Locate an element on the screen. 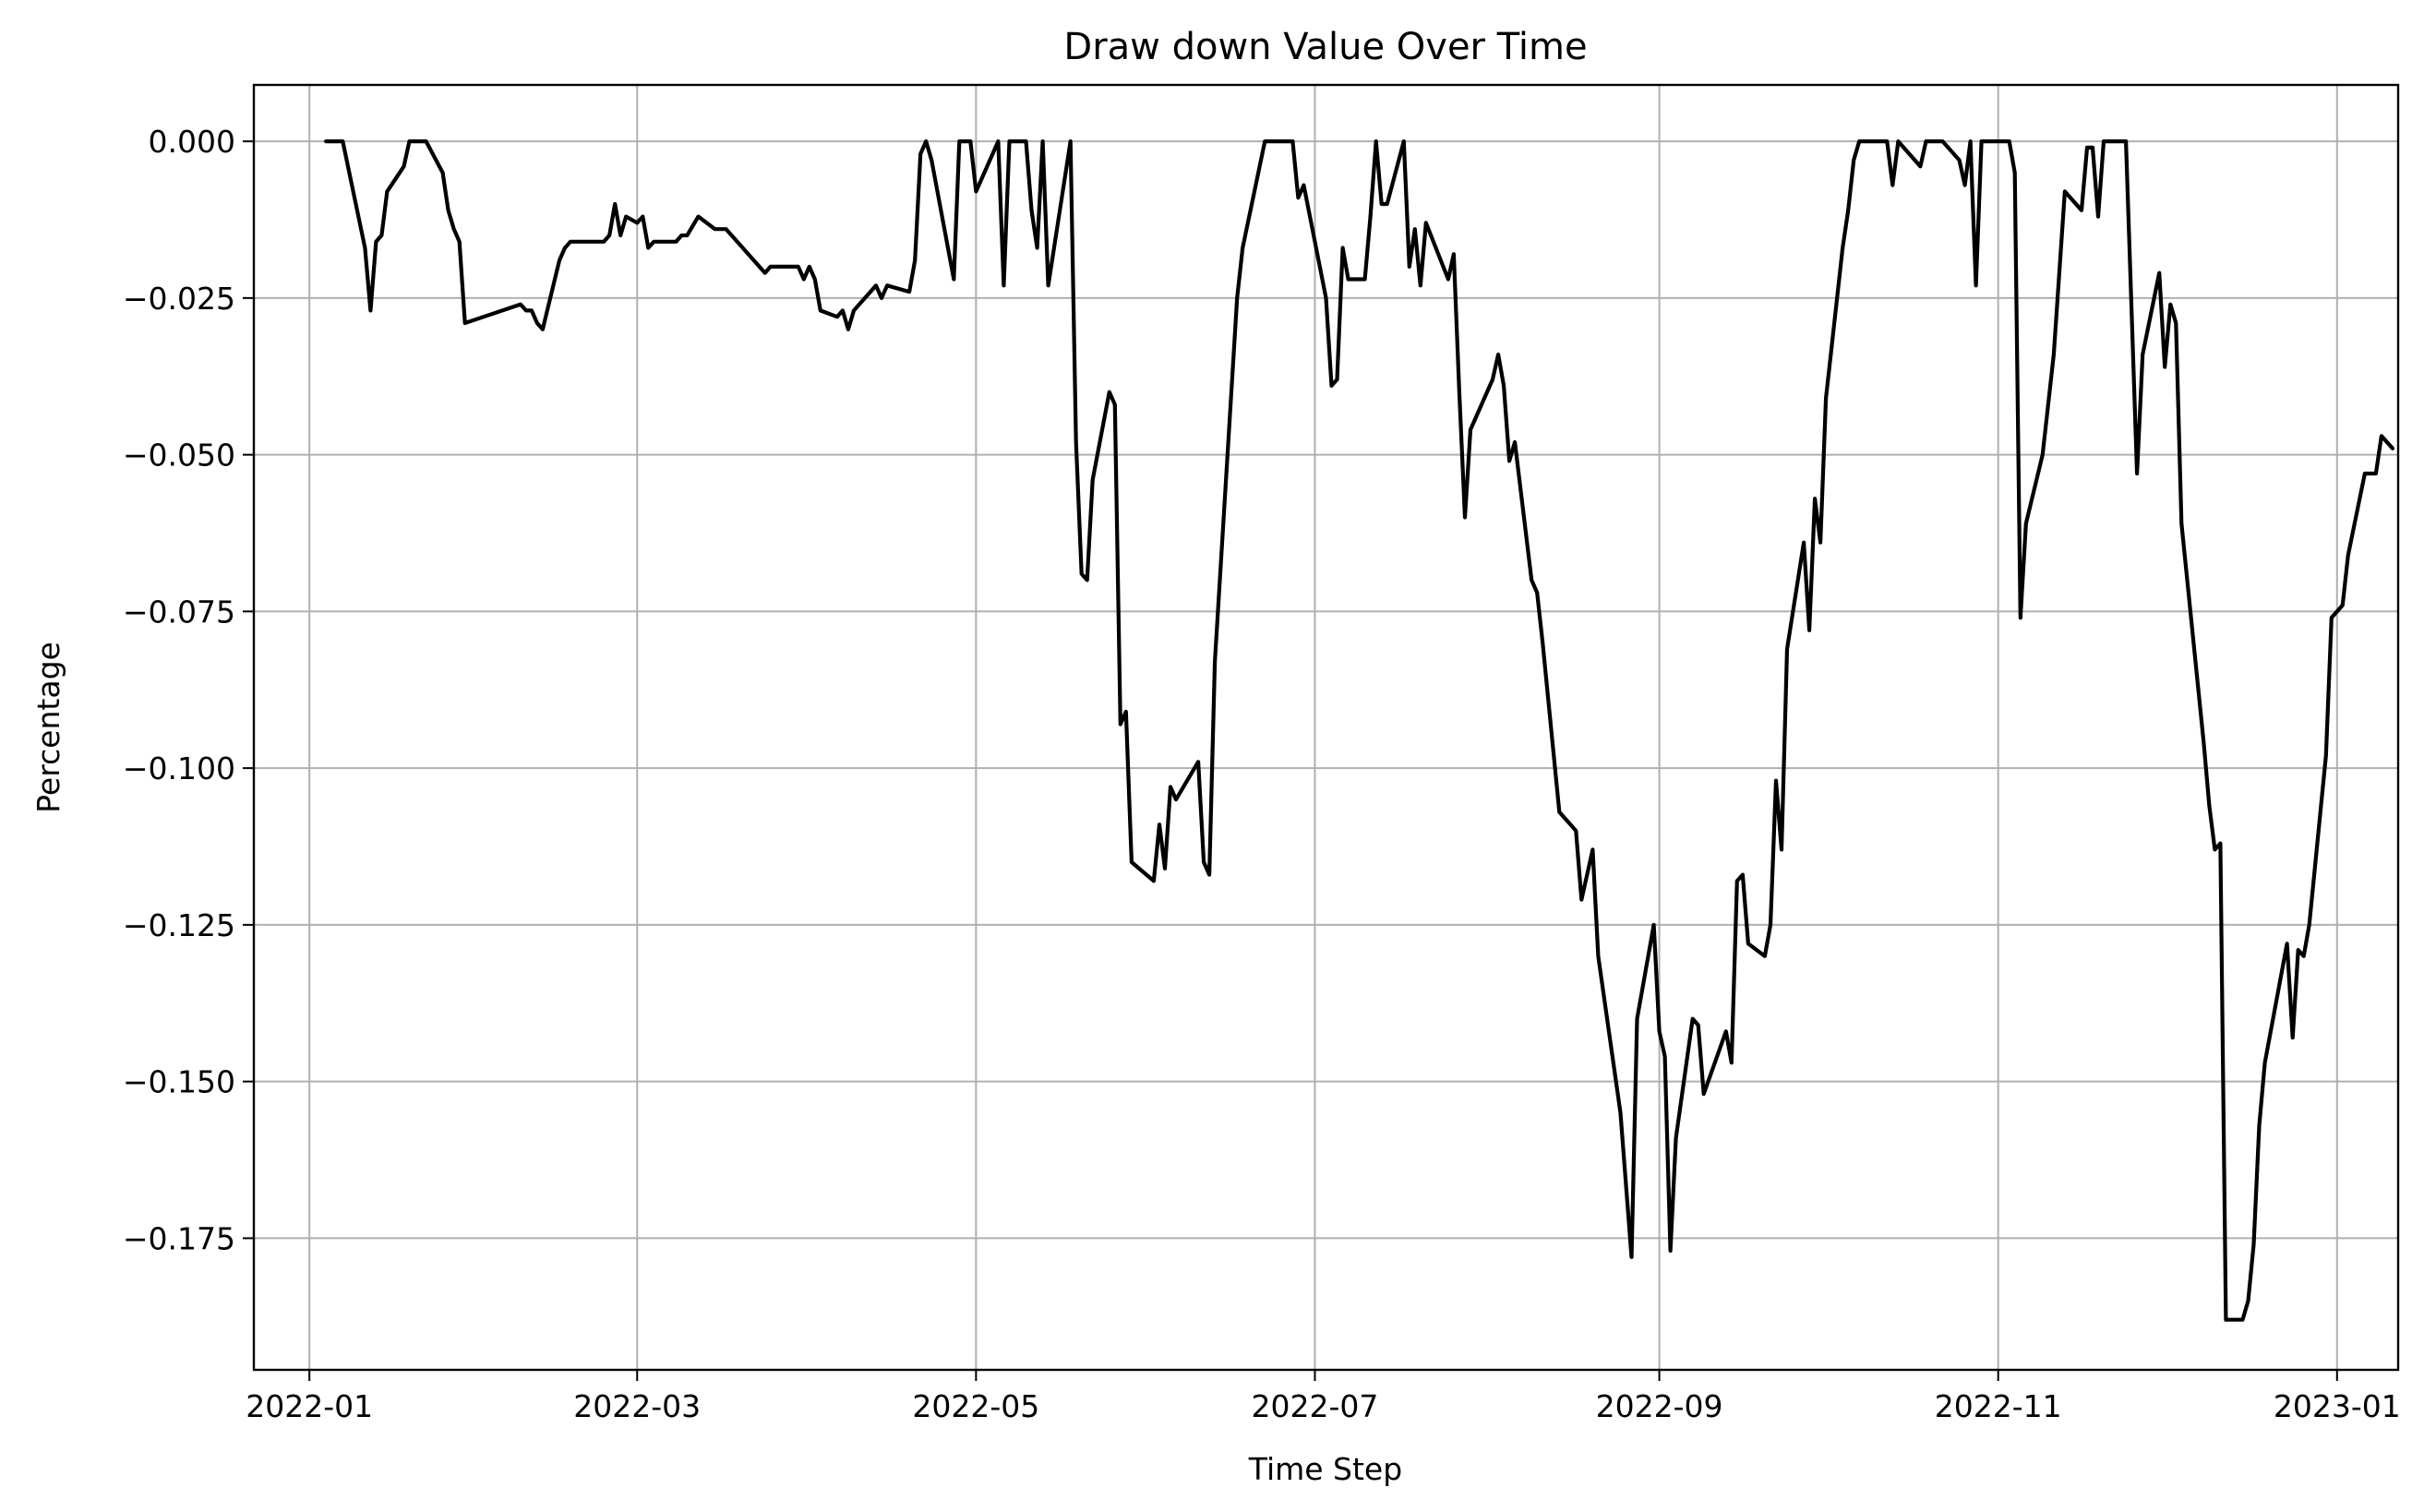  y-tick-label: −0.025 is located at coordinates (179, 299).